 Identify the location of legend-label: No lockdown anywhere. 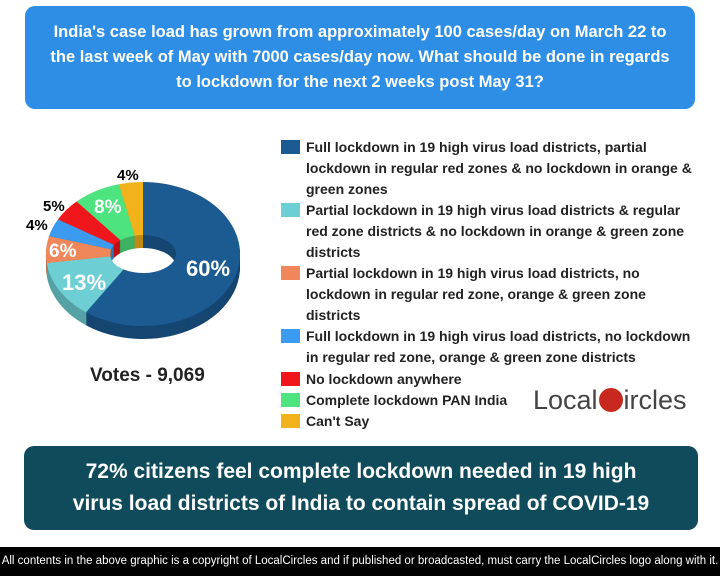
(384, 379).